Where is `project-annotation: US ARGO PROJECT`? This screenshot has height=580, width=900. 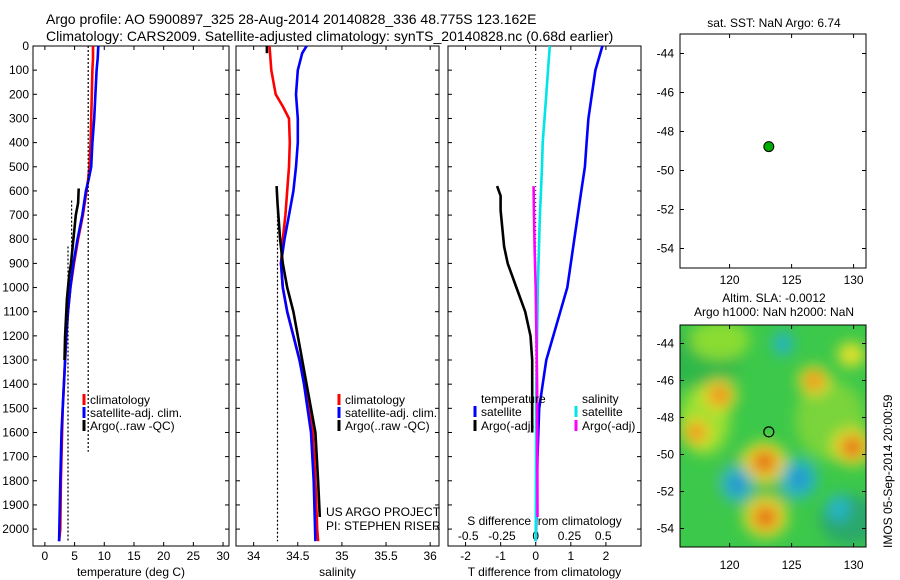
project-annotation: US ARGO PROJECT is located at coordinates (383, 512).